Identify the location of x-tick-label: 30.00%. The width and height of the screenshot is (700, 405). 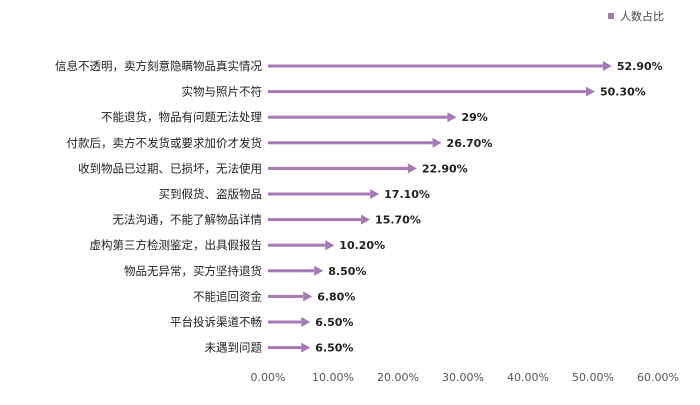
(463, 377).